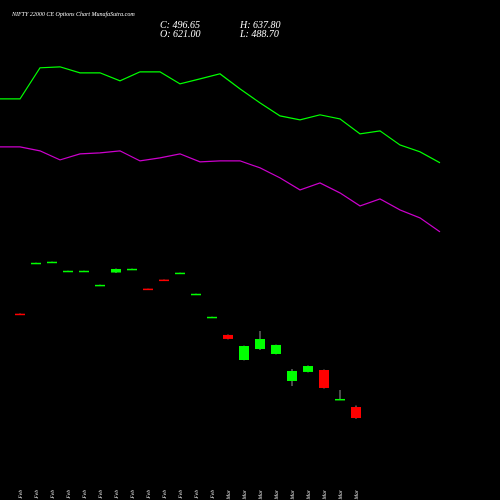 The image size is (500, 500). What do you see at coordinates (180, 34) in the screenshot?
I see `open-label: O: 621.00` at bounding box center [180, 34].